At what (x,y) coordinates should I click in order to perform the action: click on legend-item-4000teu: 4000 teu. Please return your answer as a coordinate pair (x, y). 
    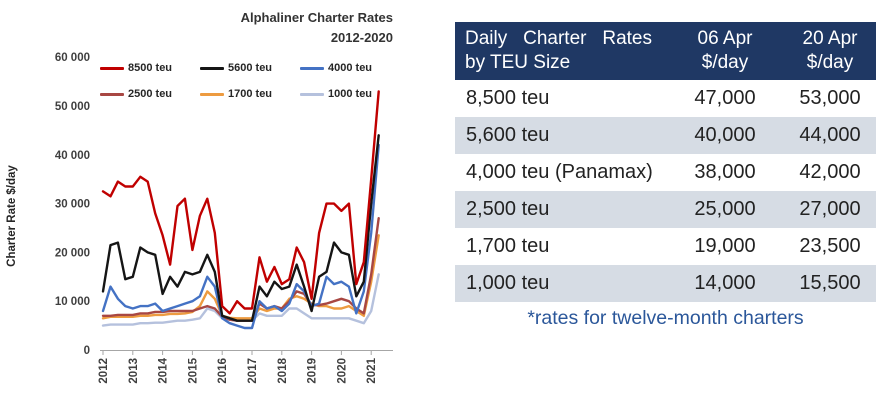
    Looking at the image, I should click on (350, 68).